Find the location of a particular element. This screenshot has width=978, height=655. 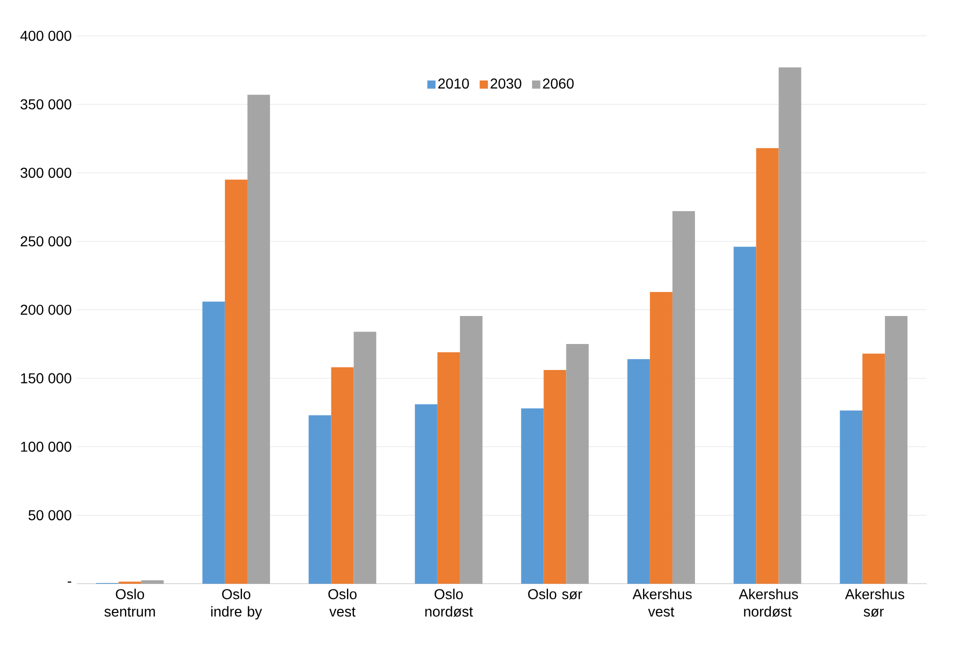

x-tick-label: Akershus nordøst is located at coordinates (768, 602).